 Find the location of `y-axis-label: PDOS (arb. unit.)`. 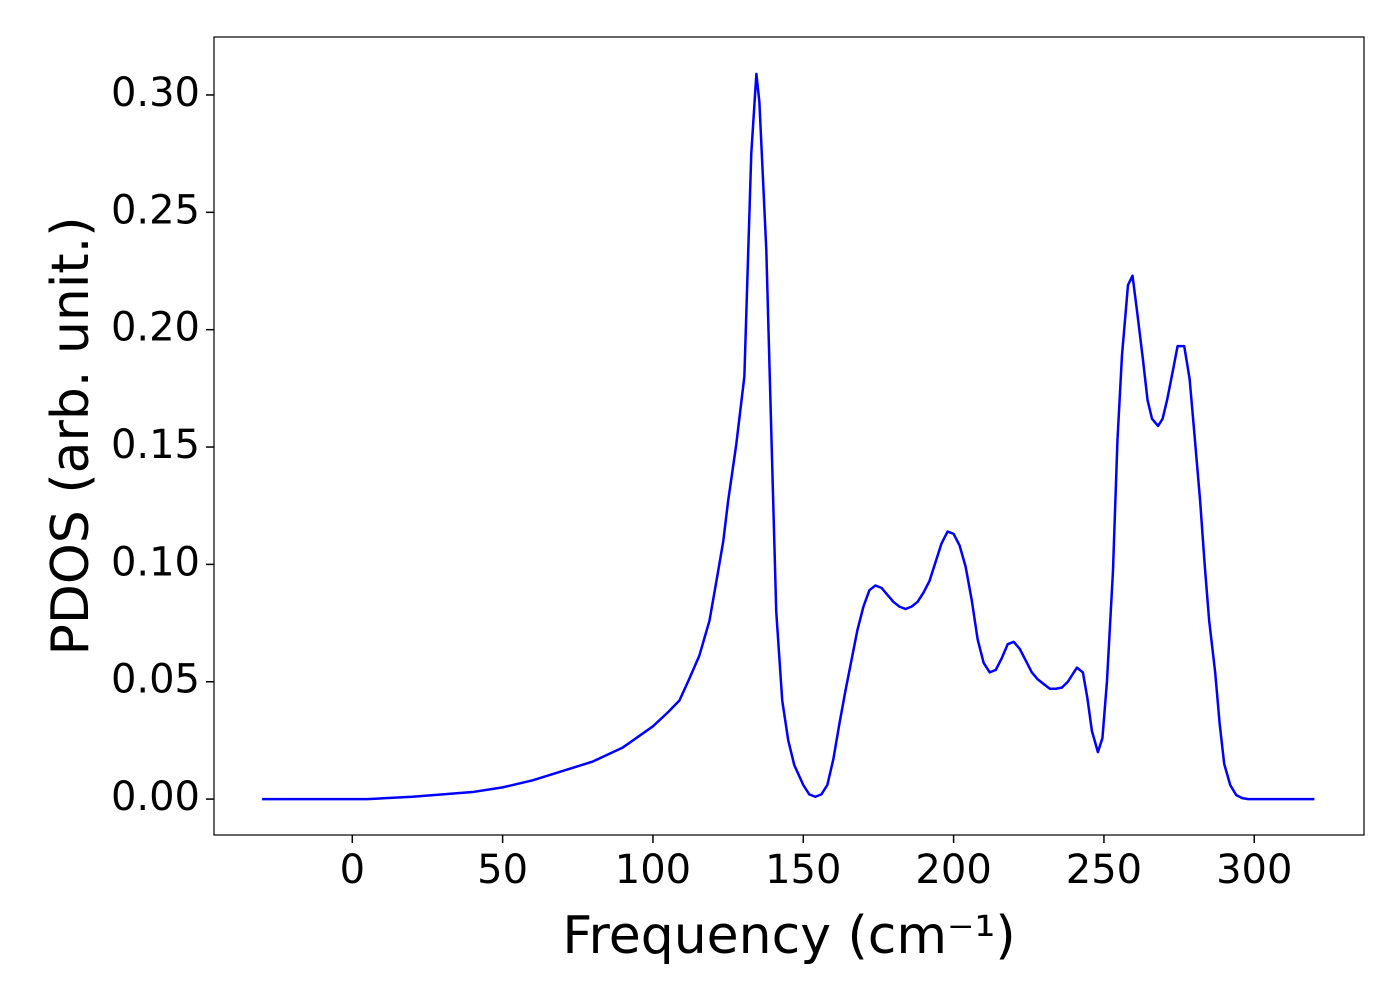

y-axis-label: PDOS (arb. unit.) is located at coordinates (71, 435).